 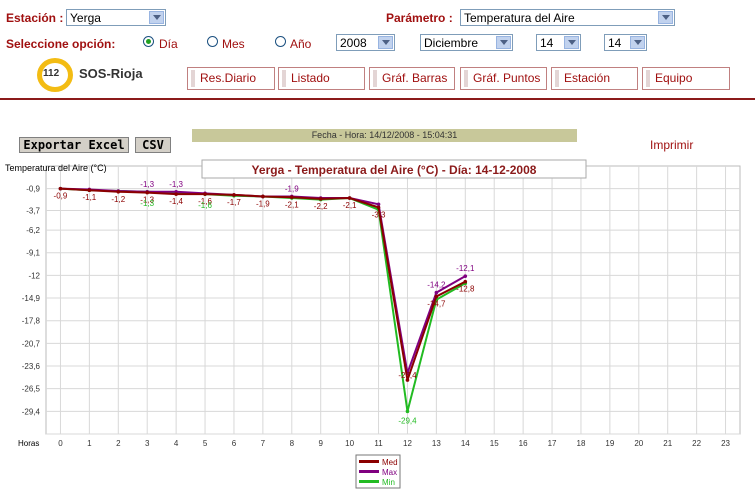 I want to click on data-label-med: -14,7, so click(x=436, y=303).